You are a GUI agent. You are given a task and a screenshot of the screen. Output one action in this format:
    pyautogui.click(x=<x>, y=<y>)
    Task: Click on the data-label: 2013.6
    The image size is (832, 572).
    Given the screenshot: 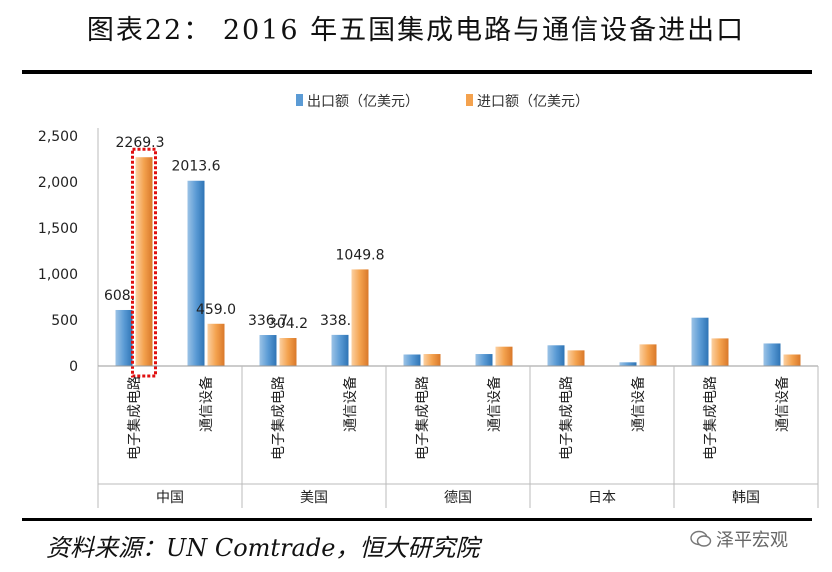 What is the action you would take?
    pyautogui.click(x=196, y=167)
    